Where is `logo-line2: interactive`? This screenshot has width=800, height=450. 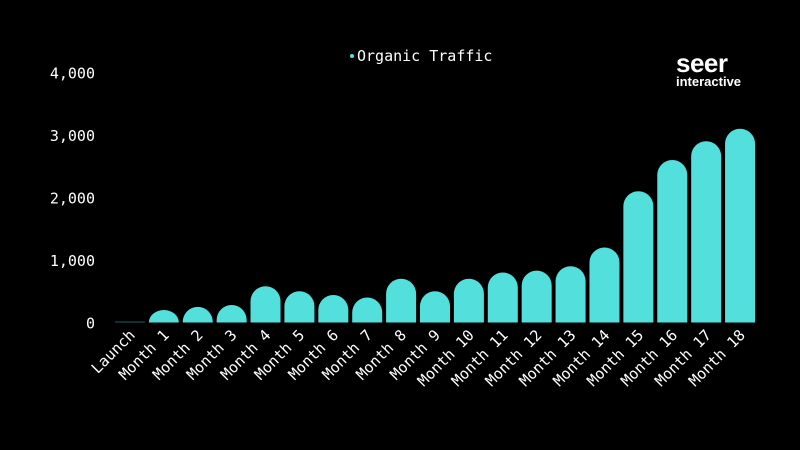 logo-line2: interactive is located at coordinates (709, 81).